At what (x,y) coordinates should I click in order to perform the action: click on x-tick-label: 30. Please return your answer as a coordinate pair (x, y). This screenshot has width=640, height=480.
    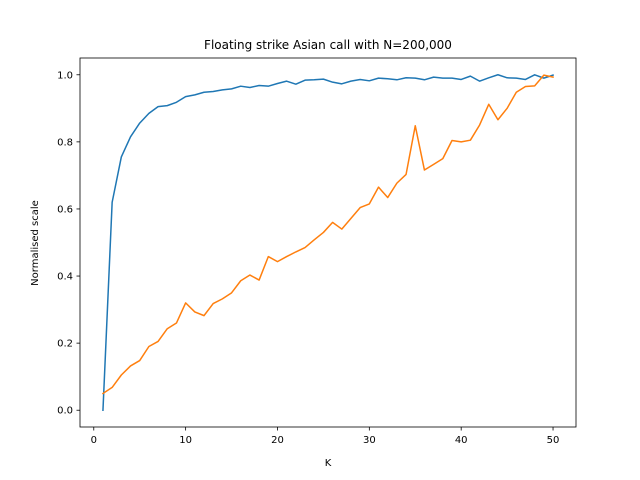
    Looking at the image, I should click on (369, 440).